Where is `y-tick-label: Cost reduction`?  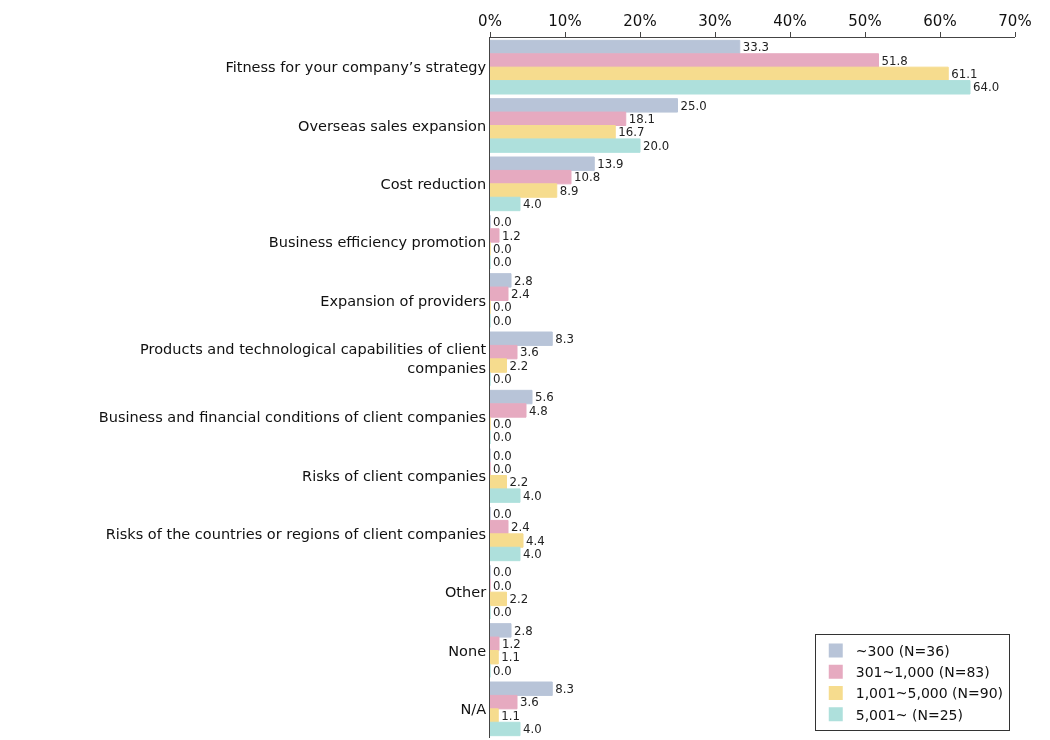
y-tick-label: Cost reduction is located at coordinates (433, 183).